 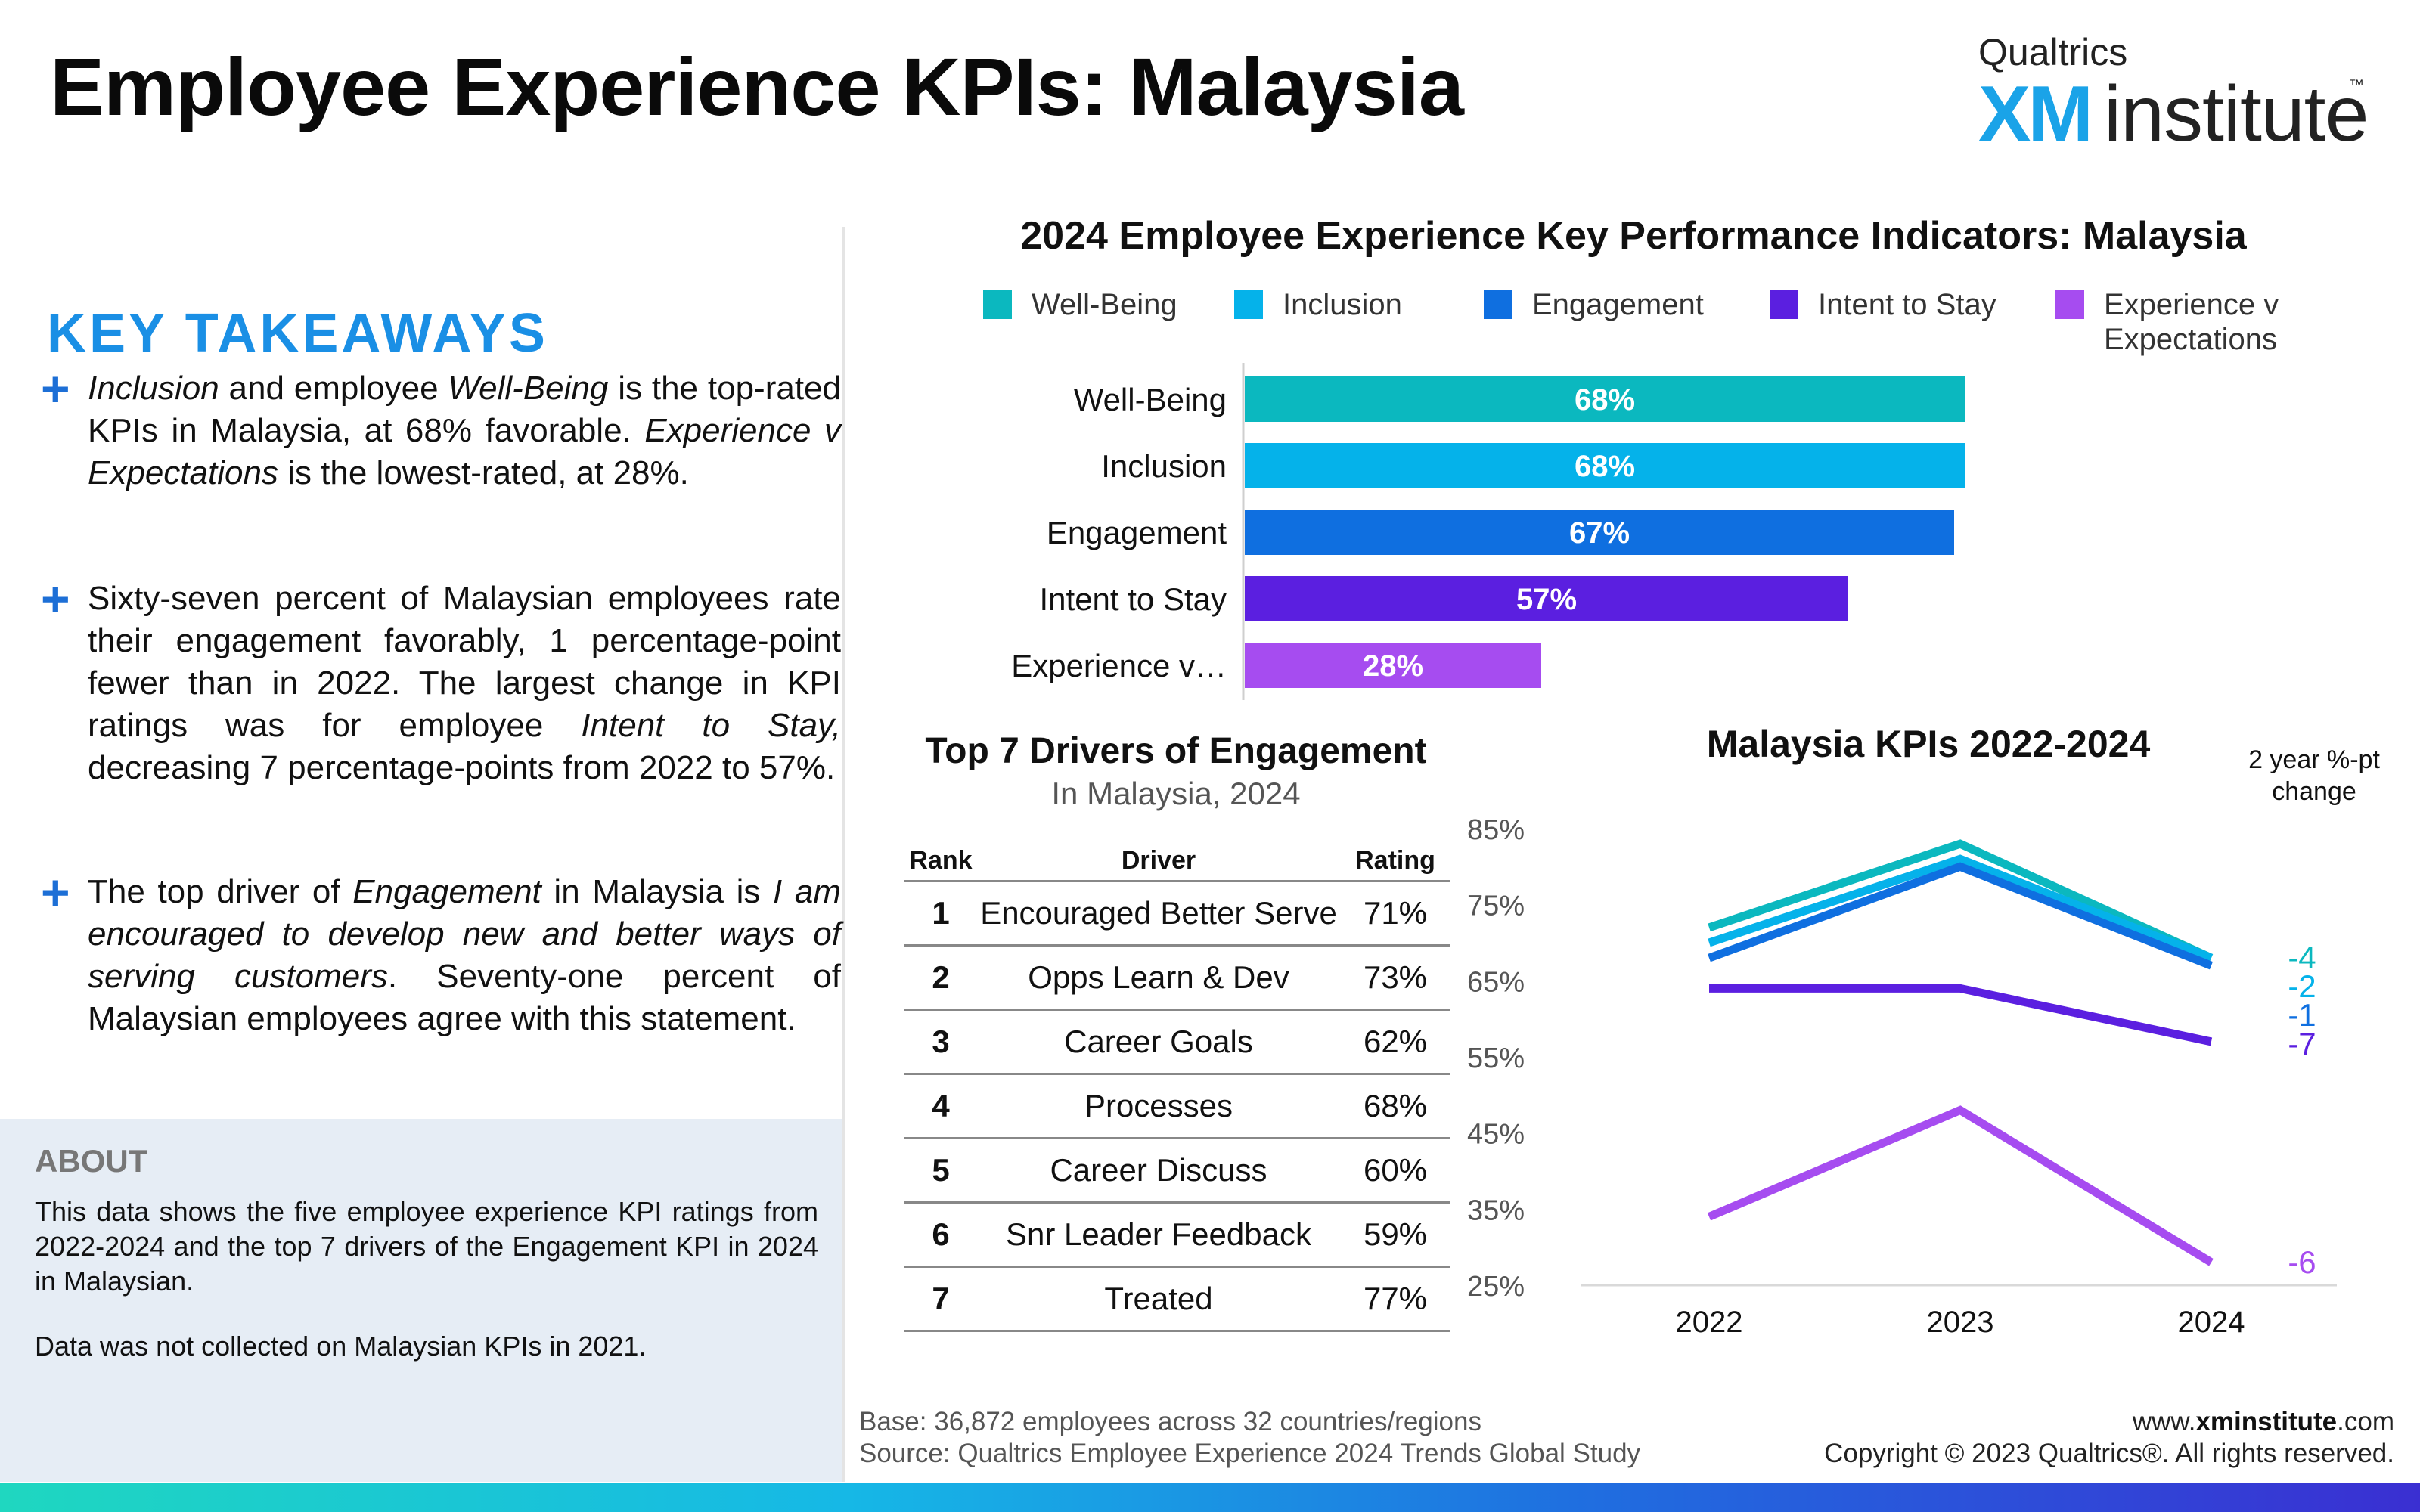 What do you see at coordinates (1928, 744) in the screenshot?
I see `line-chart-title: Malaysia KPIs 2022-2024` at bounding box center [1928, 744].